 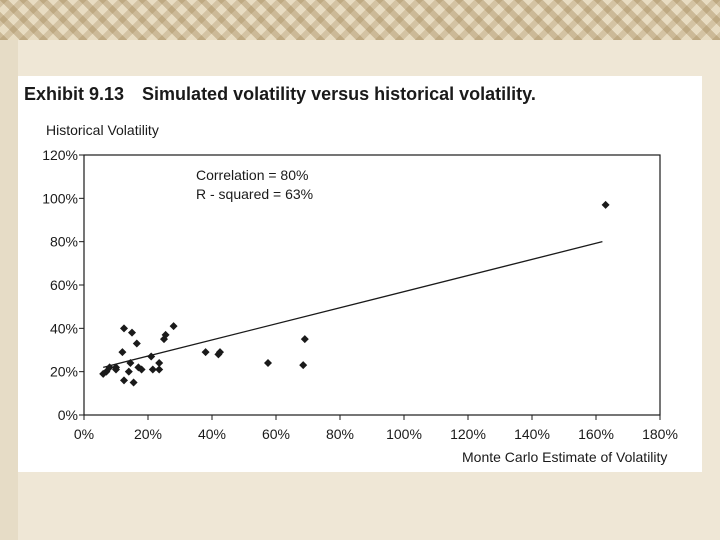 What do you see at coordinates (532, 434) in the screenshot?
I see `x-tick-label: 140%` at bounding box center [532, 434].